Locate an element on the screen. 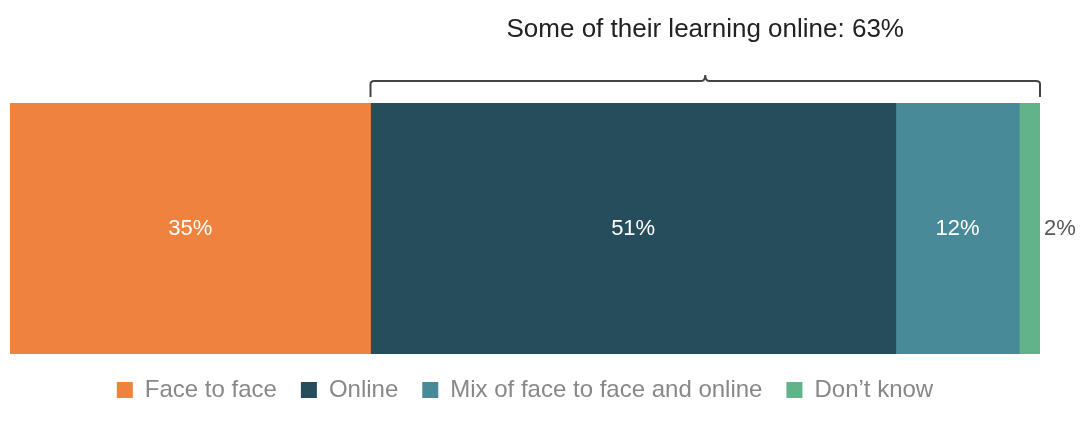  data-label: 35% is located at coordinates (190, 227).